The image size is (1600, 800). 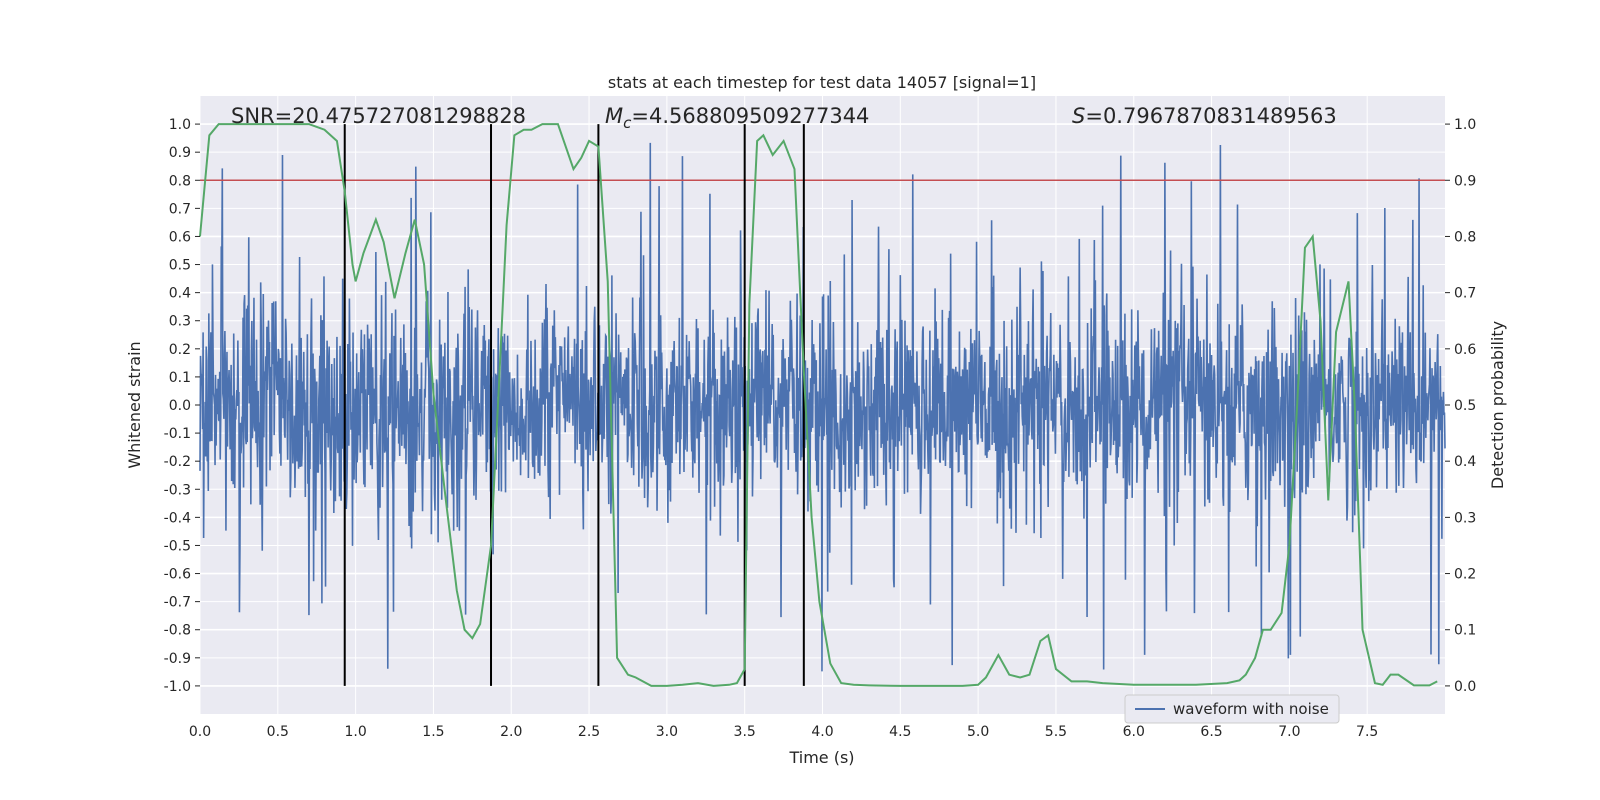 What do you see at coordinates (177, 575) in the screenshot?
I see `y-tick-label-left: -0.6` at bounding box center [177, 575].